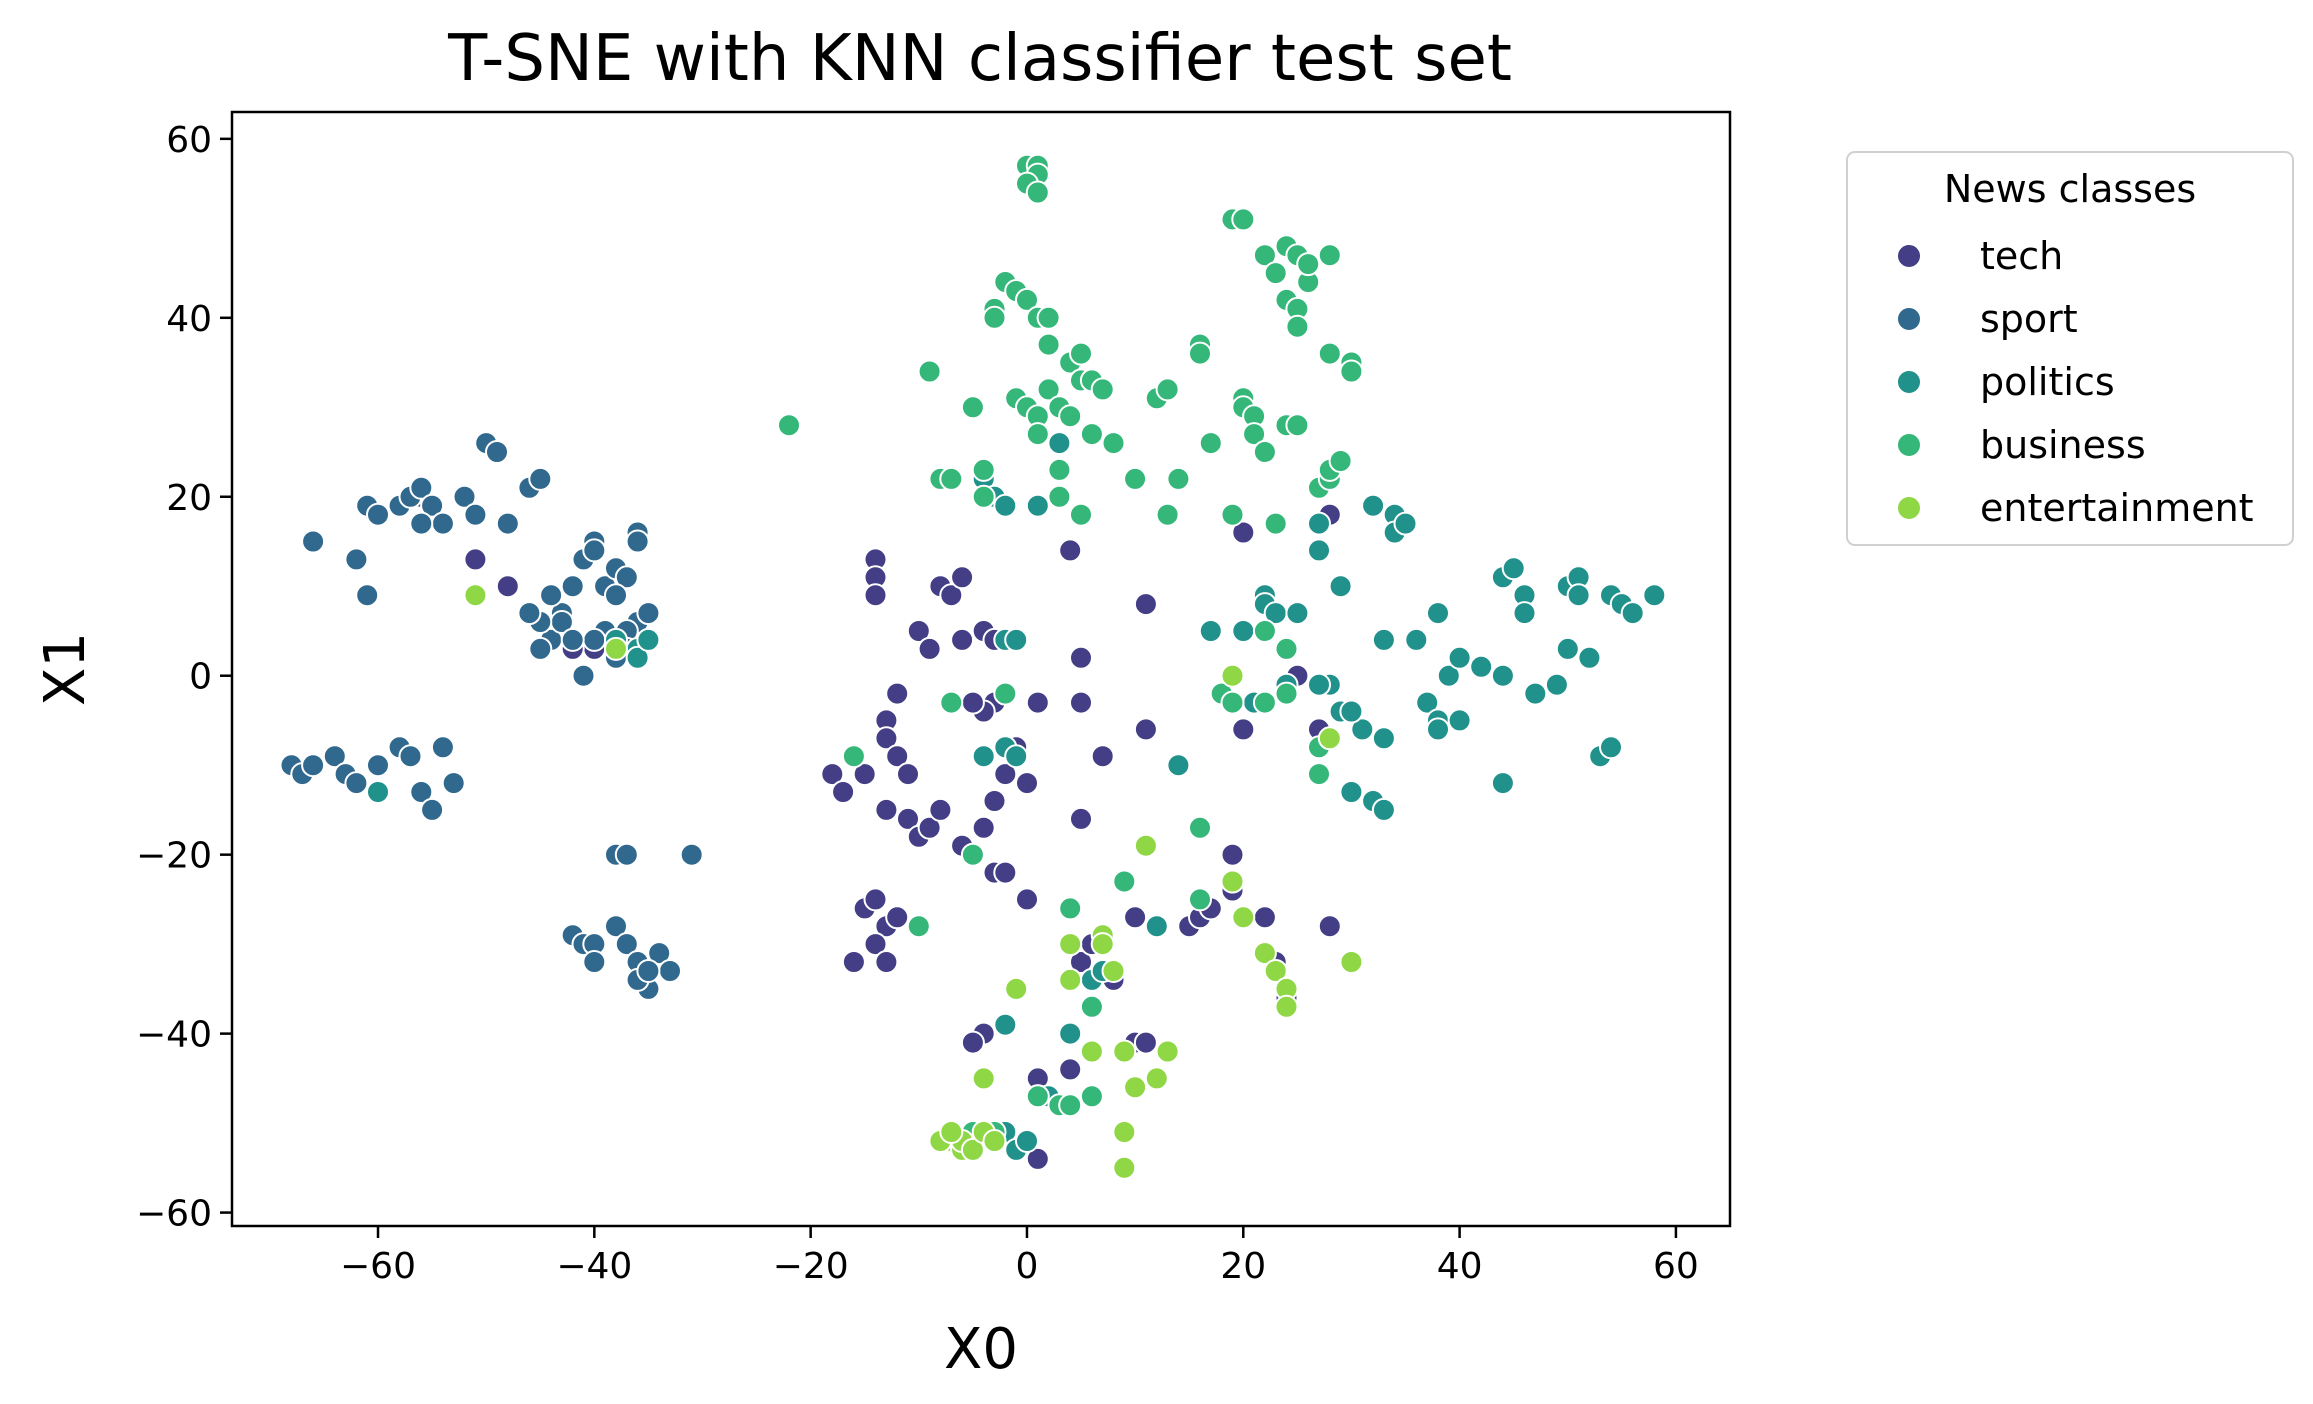 Image resolution: width=2313 pixels, height=1404 pixels. Describe the element at coordinates (1909, 382) in the screenshot. I see `legend-marker-politics` at that location.